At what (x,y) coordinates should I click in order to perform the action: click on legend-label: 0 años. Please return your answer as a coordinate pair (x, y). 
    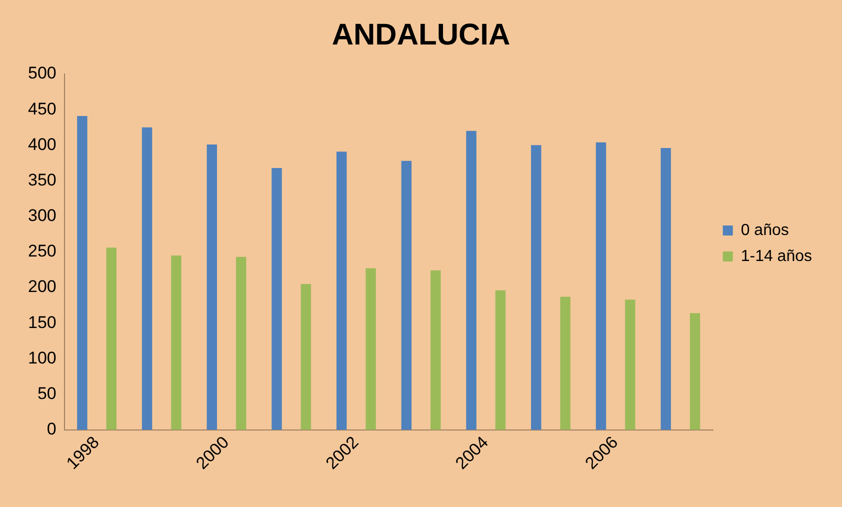
    Looking at the image, I should click on (764, 230).